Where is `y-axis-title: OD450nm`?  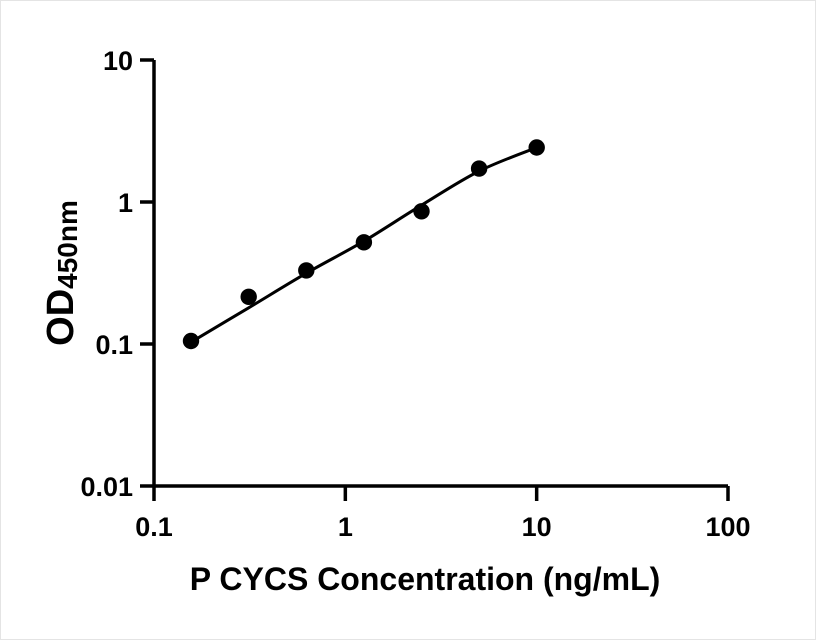 y-axis-title: OD450nm is located at coordinates (61, 273).